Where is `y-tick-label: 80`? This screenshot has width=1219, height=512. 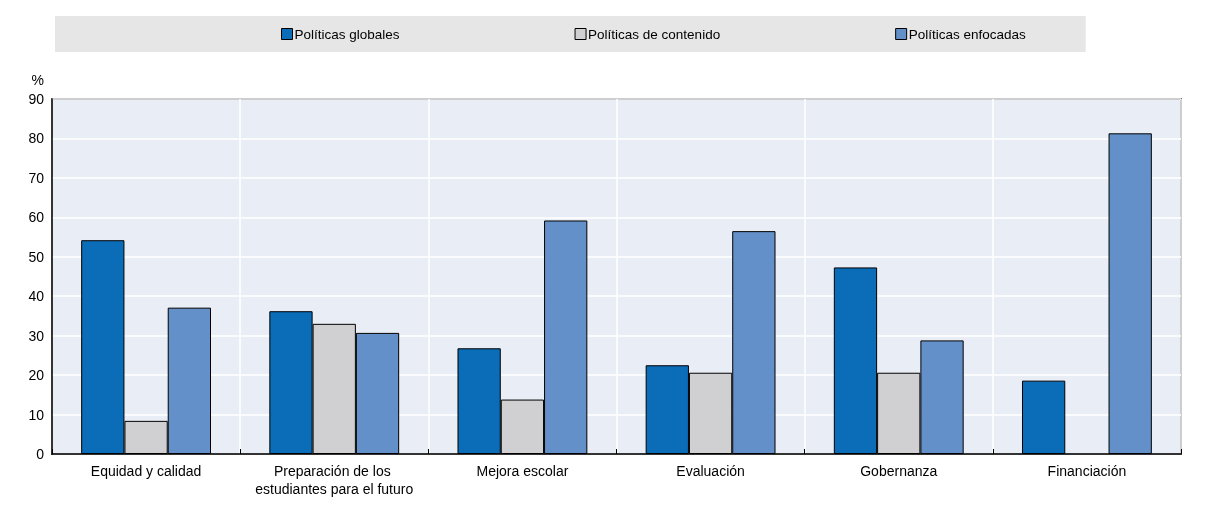
y-tick-label: 80 is located at coordinates (36, 138).